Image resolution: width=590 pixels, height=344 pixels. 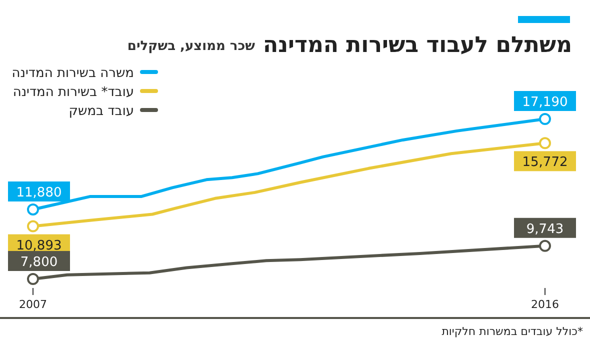 I want to click on data-label: 17,190, so click(x=545, y=102).